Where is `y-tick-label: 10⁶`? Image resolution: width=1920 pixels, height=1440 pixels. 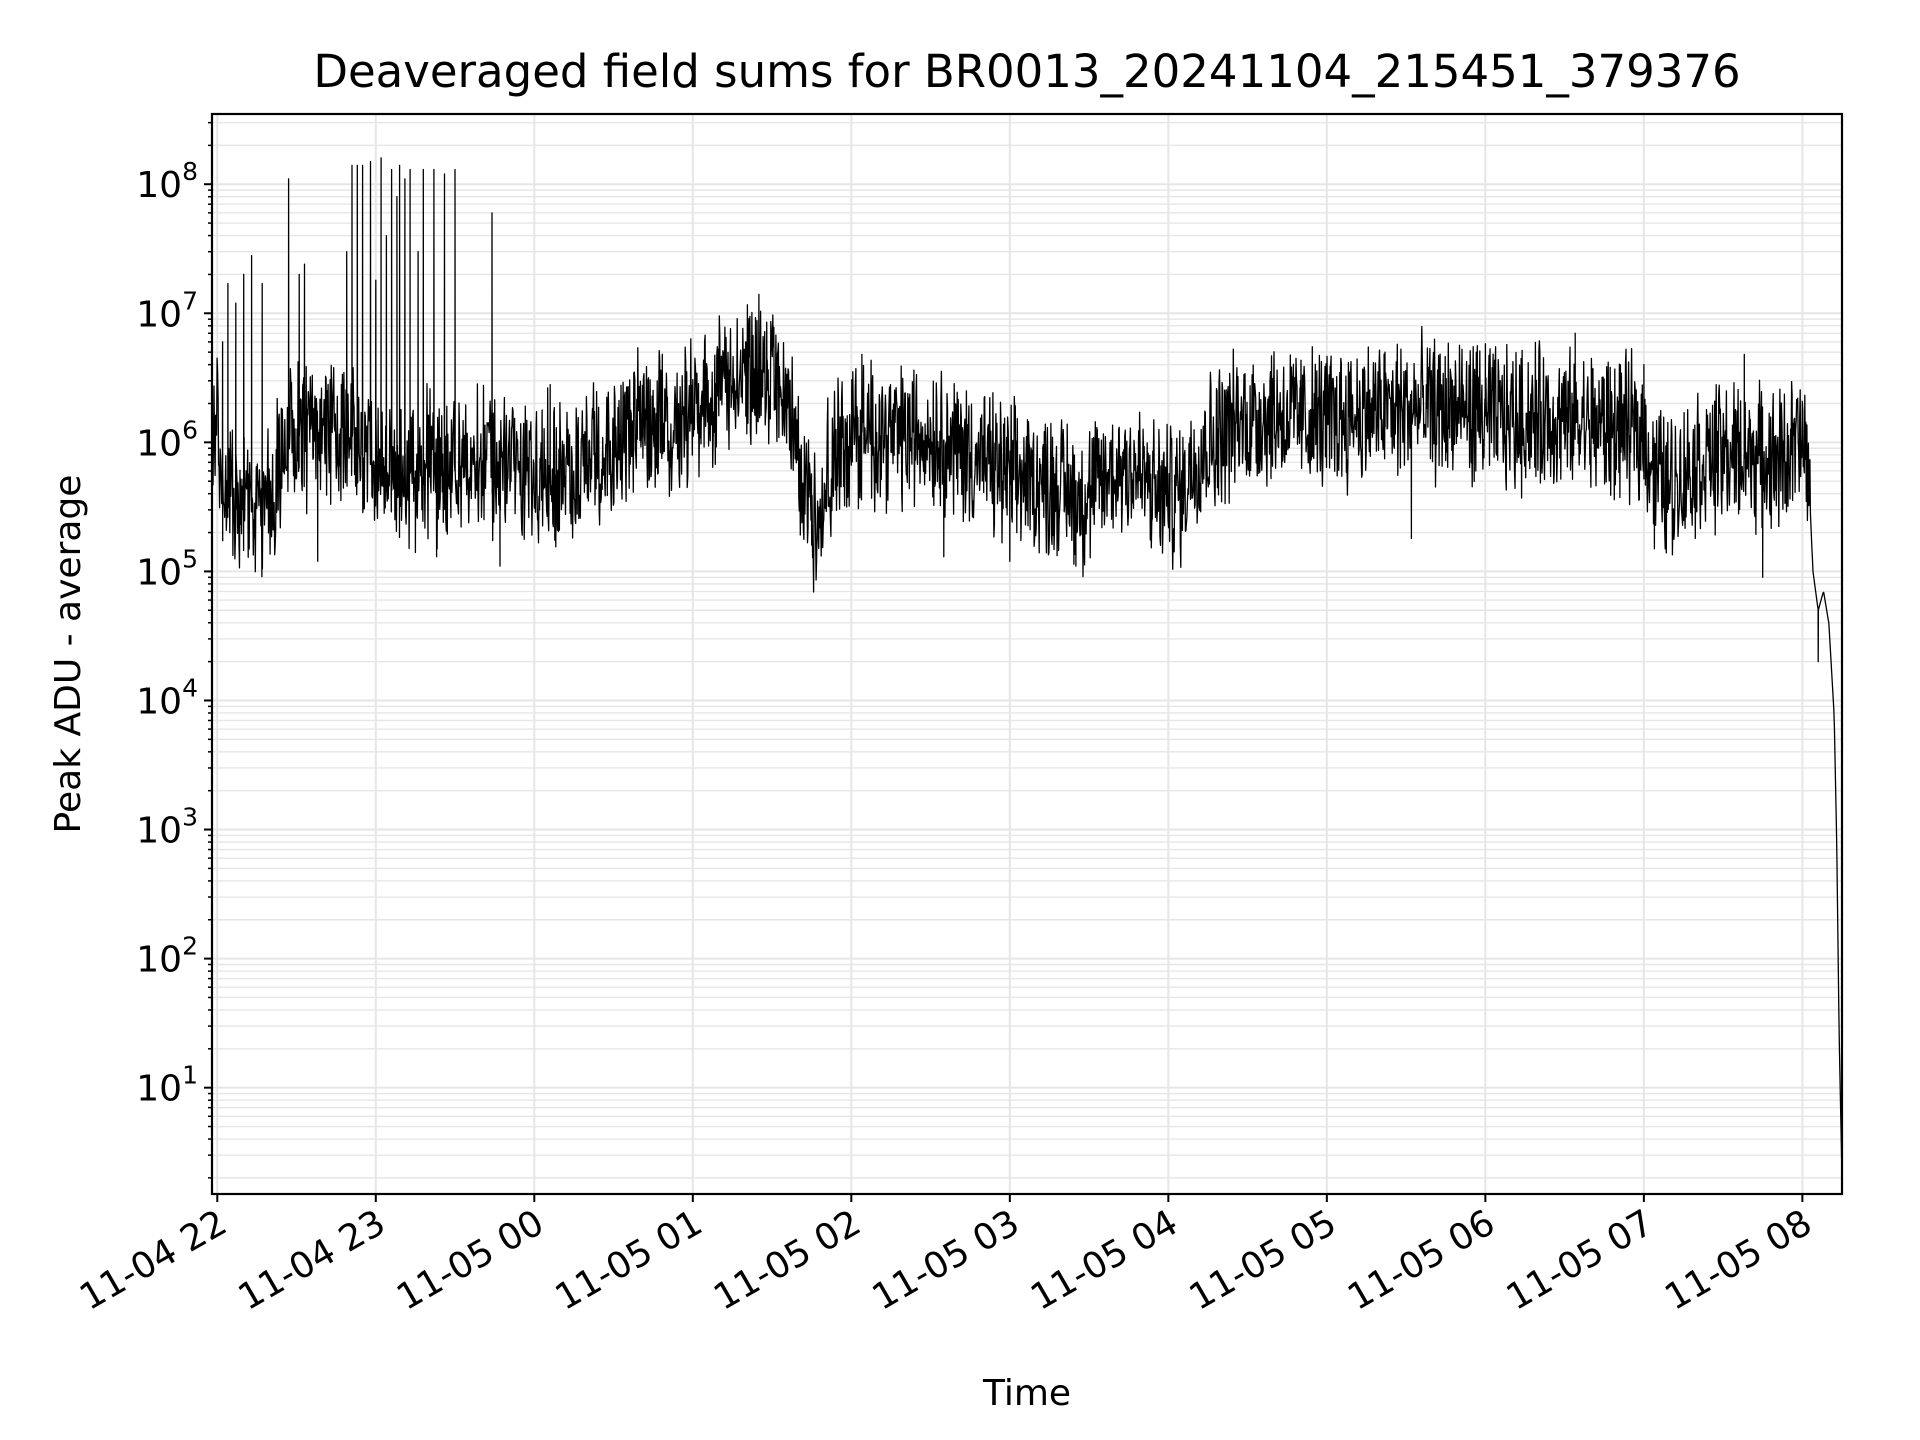
y-tick-label: 10⁶ is located at coordinates (167, 439).